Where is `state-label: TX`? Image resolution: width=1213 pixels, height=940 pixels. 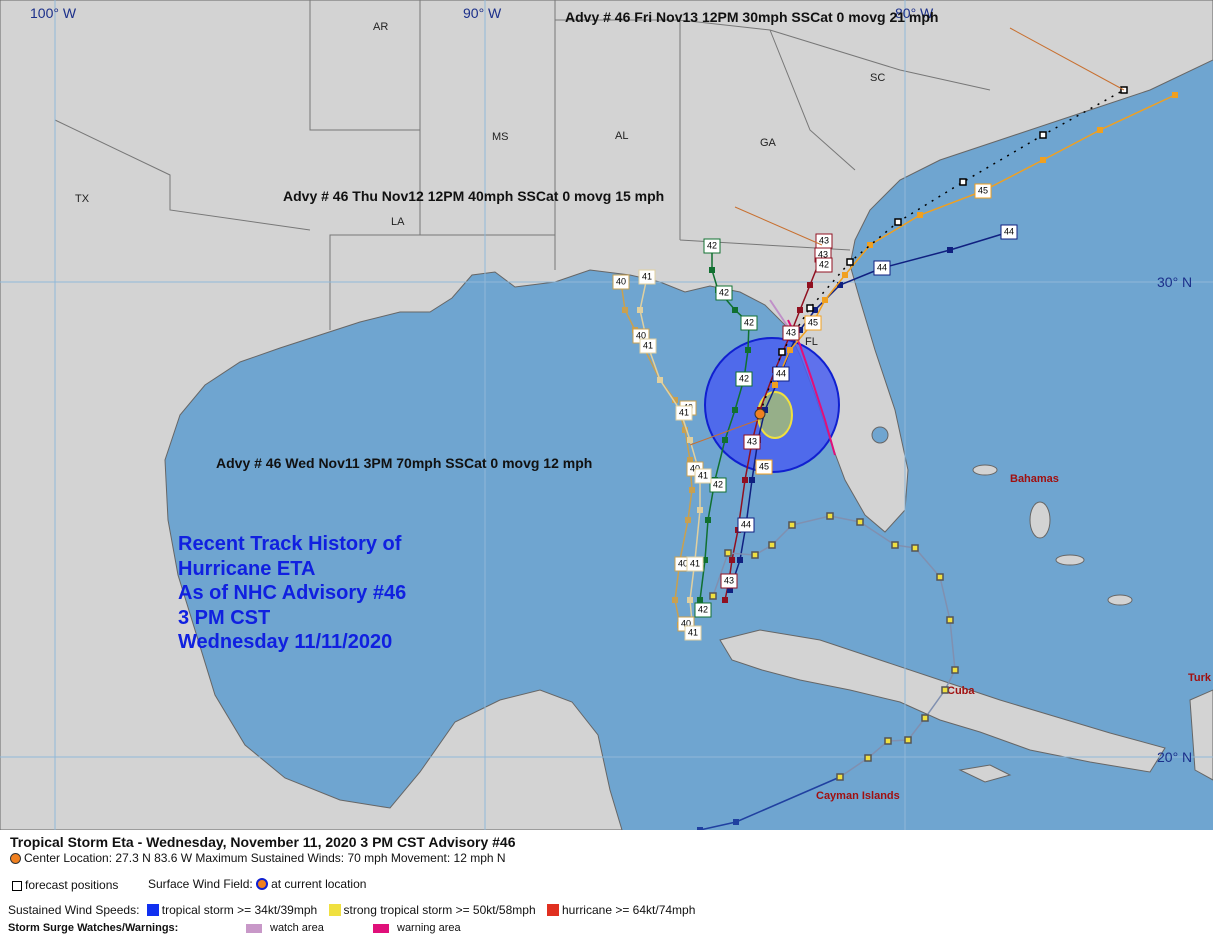 state-label: TX is located at coordinates (82, 199).